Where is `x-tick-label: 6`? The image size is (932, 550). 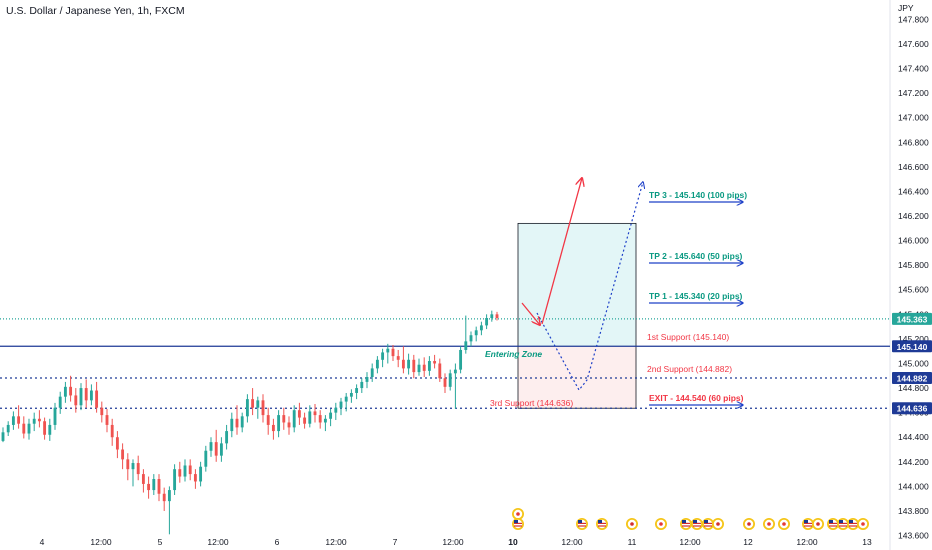 x-tick-label: 6 is located at coordinates (277, 542).